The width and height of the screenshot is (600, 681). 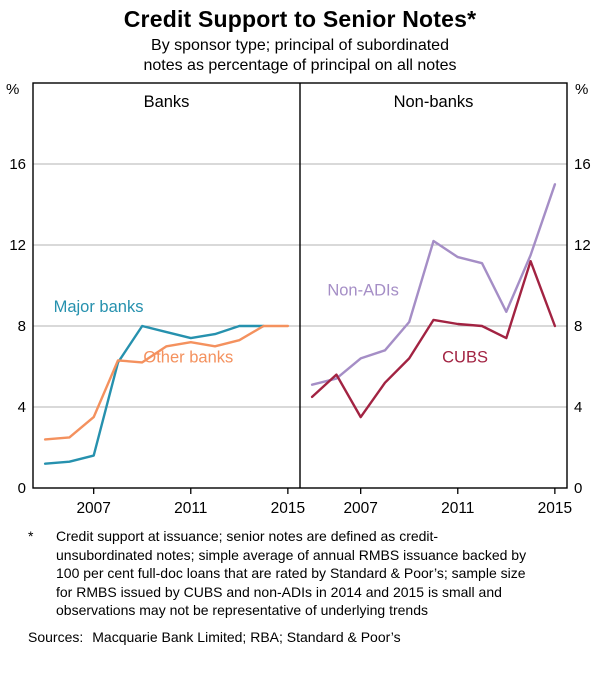 What do you see at coordinates (300, 19) in the screenshot?
I see `chart-title: Credit Support to Senior Notes*` at bounding box center [300, 19].